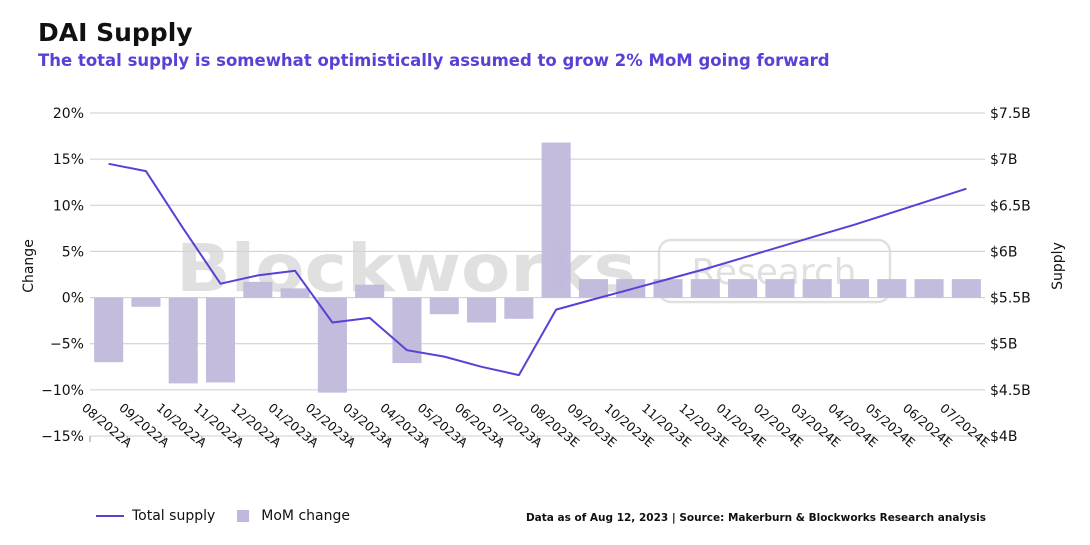 This screenshot has height=545, width=1090. I want to click on y-right-tick-label: $5.5B, so click(1010, 299).